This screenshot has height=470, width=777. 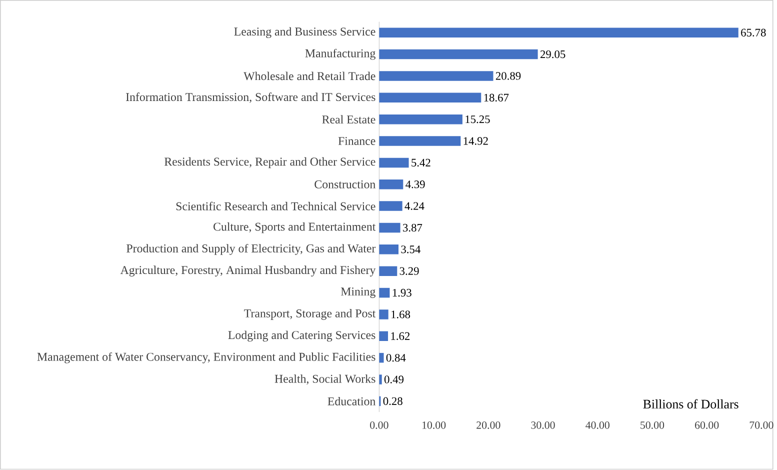 I want to click on data-label: 1.62, so click(x=400, y=336).